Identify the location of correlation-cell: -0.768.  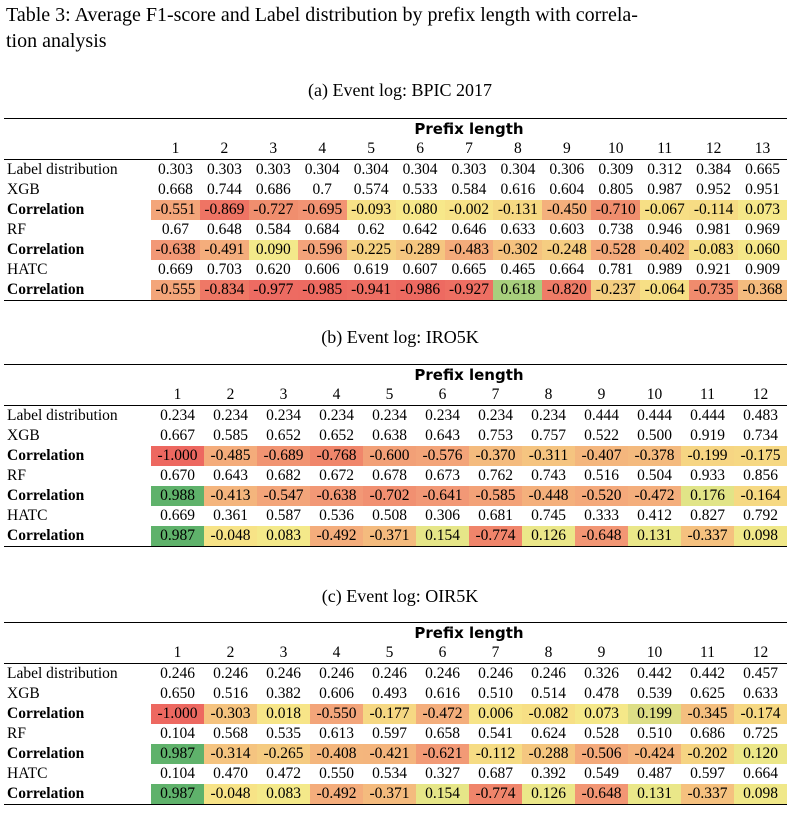
(336, 456).